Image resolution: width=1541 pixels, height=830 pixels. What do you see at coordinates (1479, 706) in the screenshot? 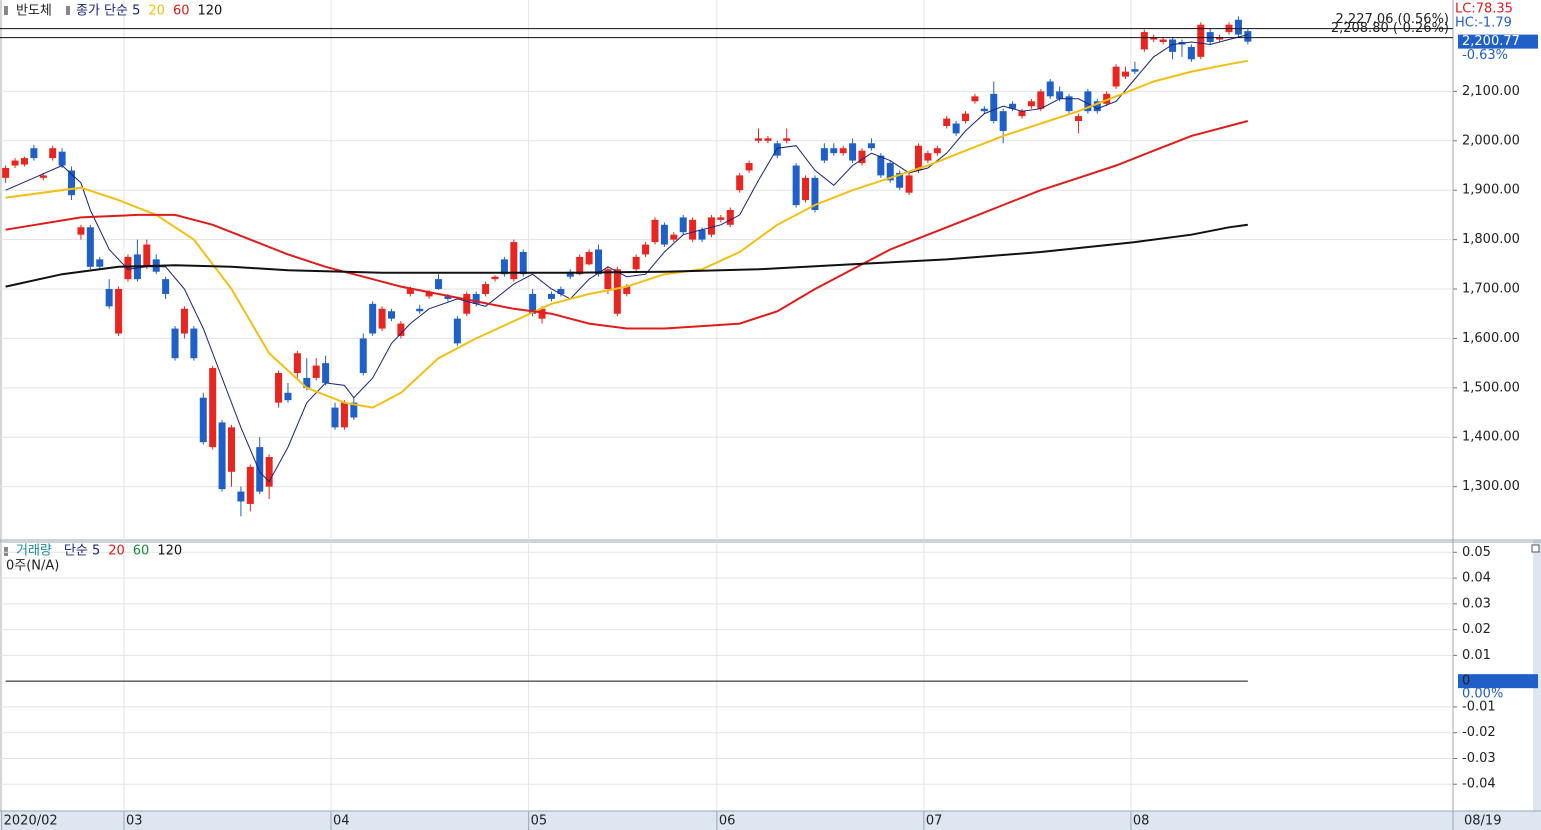
I see `y-tick-label: -0.01` at bounding box center [1479, 706].